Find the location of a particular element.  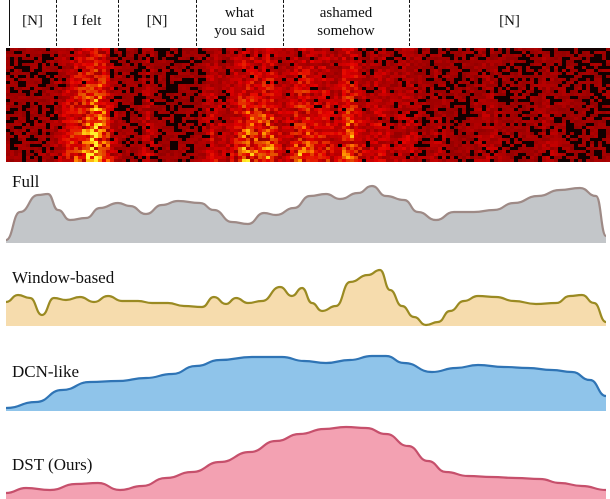

attention-area-dst-ours is located at coordinates (306, 463).